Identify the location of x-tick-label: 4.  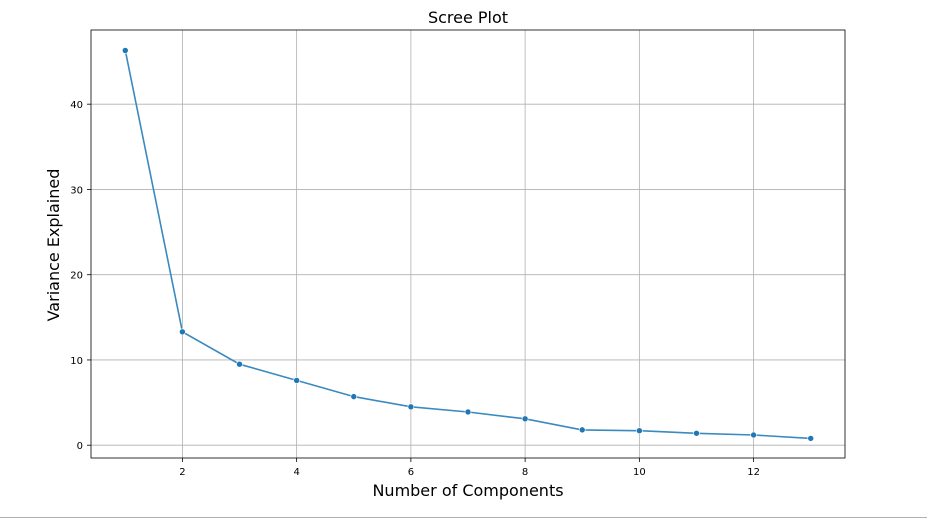
(296, 472).